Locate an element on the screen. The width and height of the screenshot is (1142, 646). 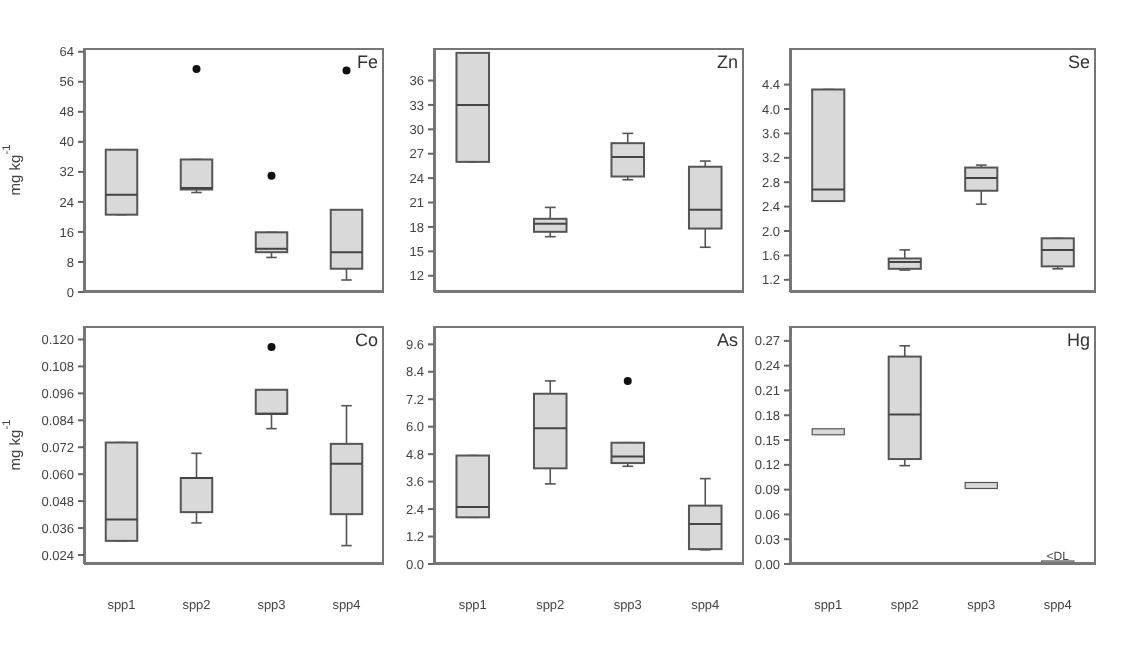
chart-title: Hg is located at coordinates (1078, 340).